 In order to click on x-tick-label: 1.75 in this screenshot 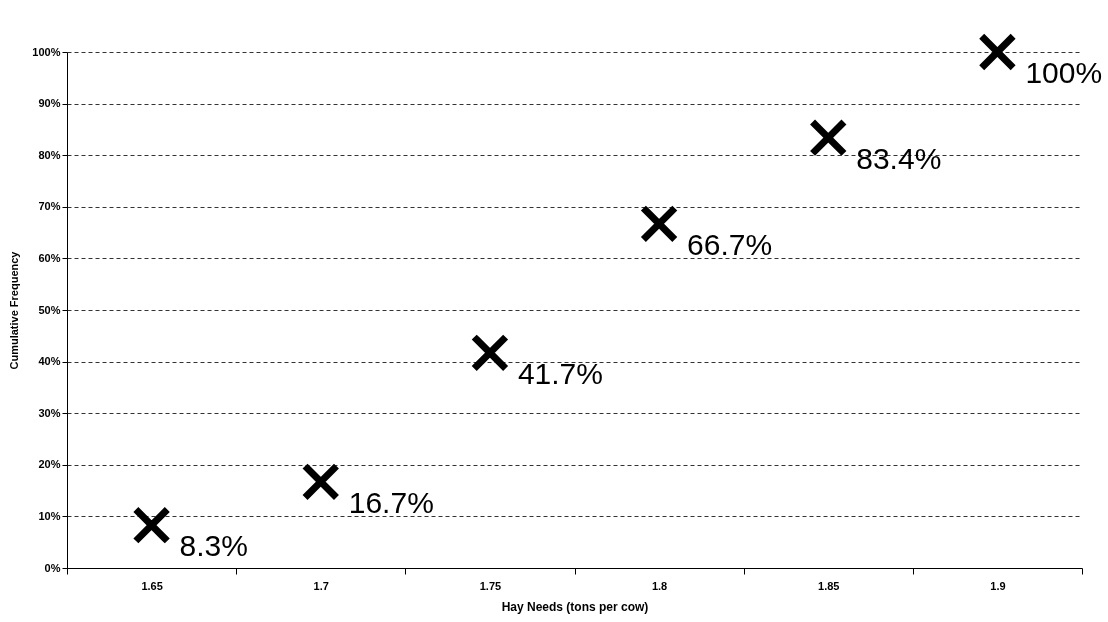, I will do `click(490, 585)`.